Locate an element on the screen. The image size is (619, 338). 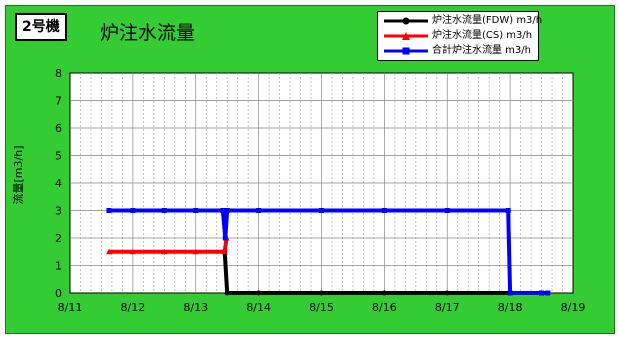
x-tick-label: 8/13 is located at coordinates (195, 307).